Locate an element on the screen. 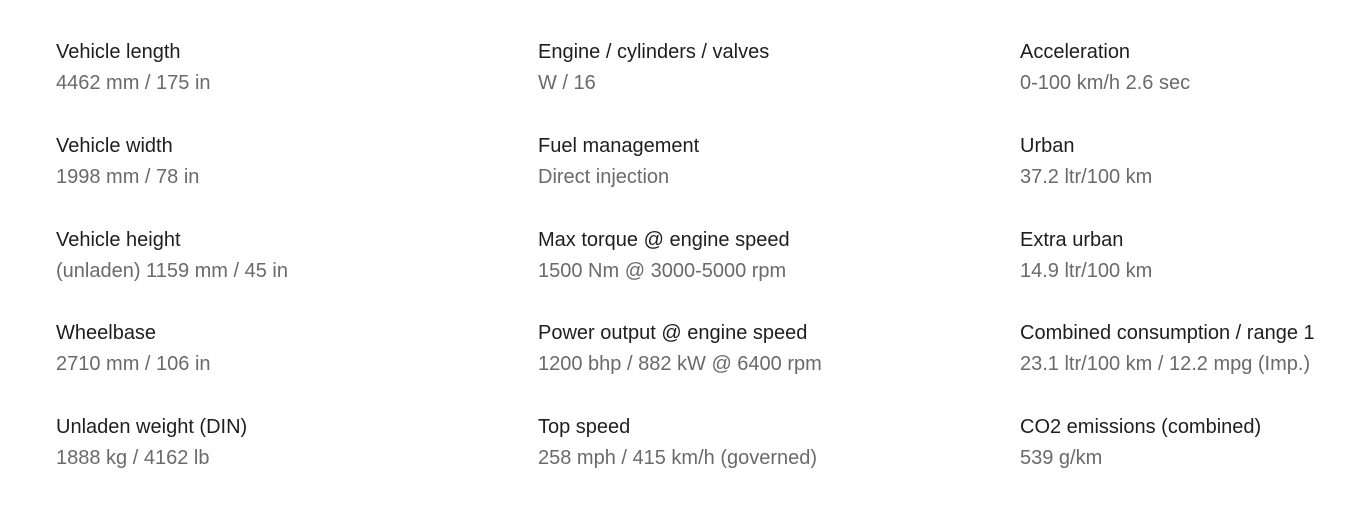 This screenshot has width=1357, height=509. spec-label: Vehicle length is located at coordinates (118, 52).